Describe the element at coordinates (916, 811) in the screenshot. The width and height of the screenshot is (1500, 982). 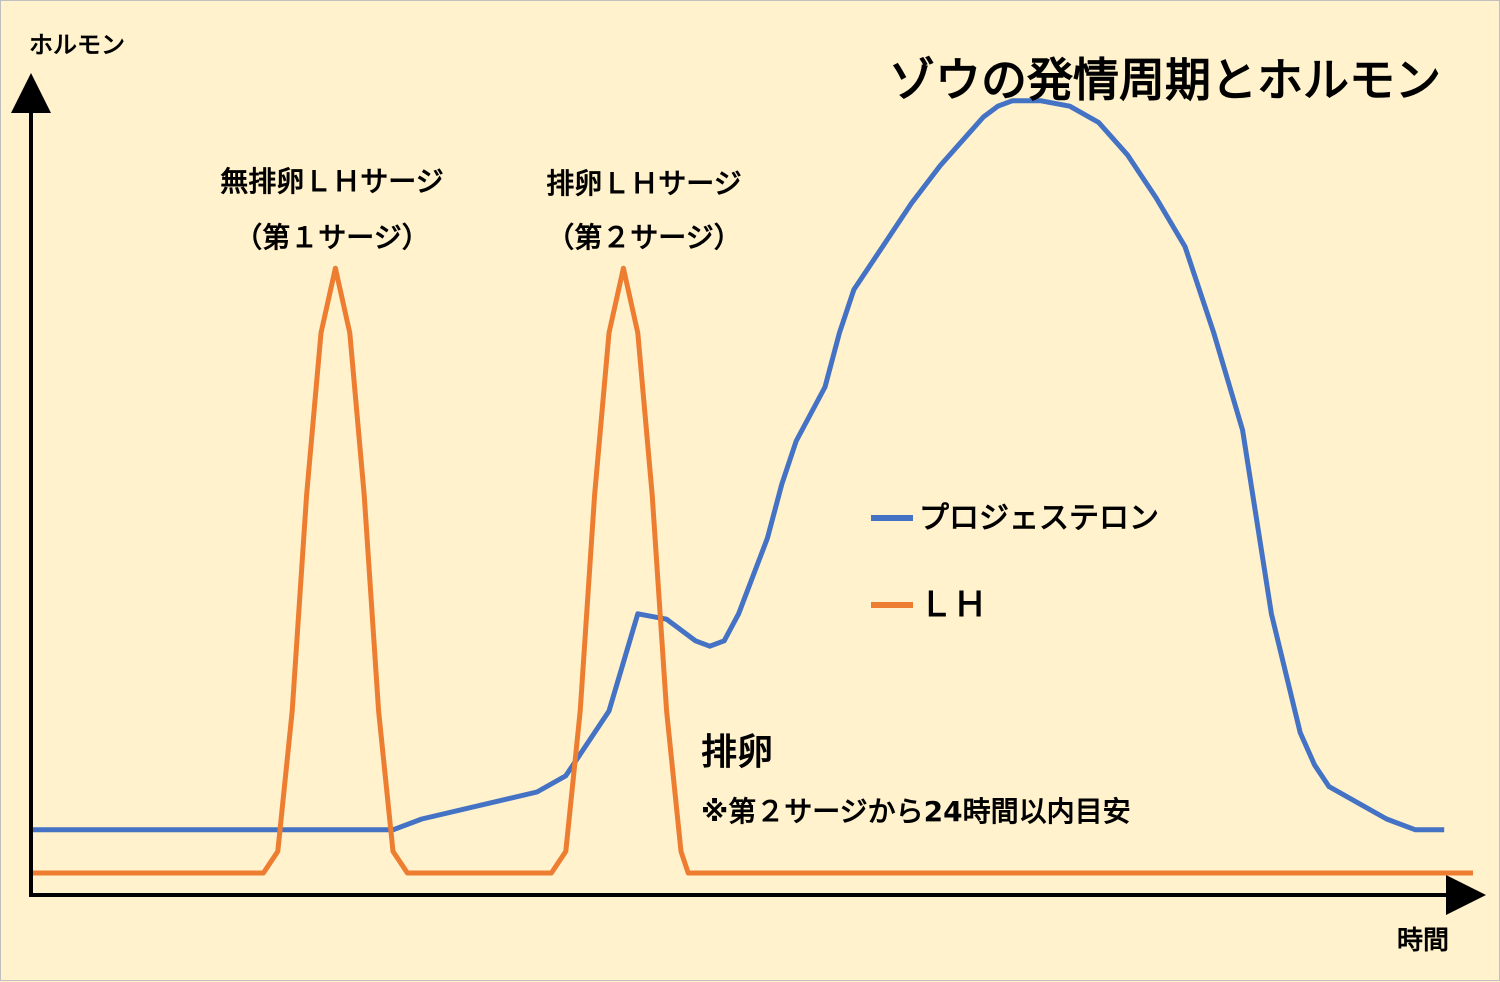
I see `ovulation-note: ※第２サージから24時間以内目安` at that location.